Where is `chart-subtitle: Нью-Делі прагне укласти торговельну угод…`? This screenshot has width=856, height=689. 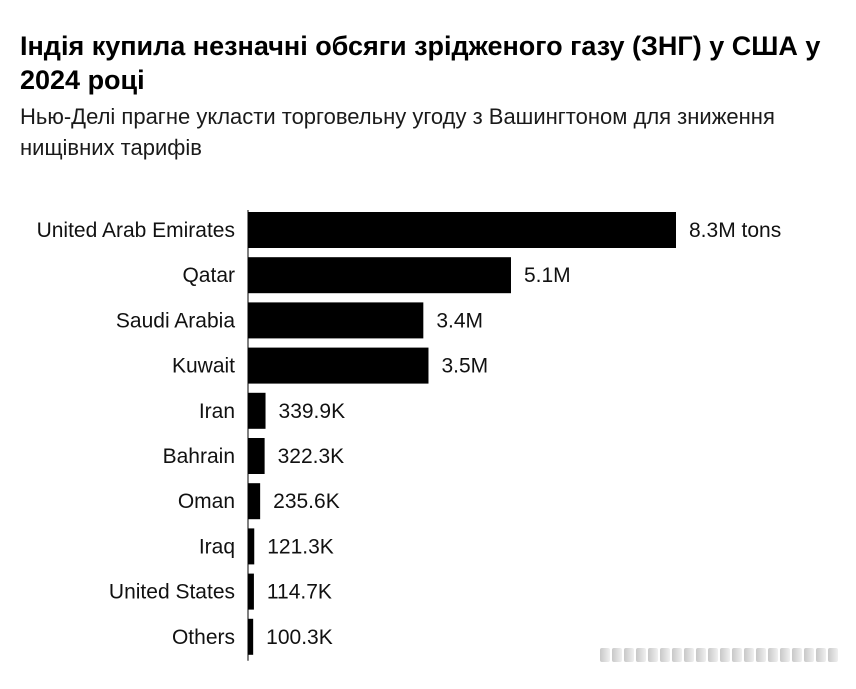
chart-subtitle: Нью-Делі прагне укласти торговельну угод… is located at coordinates (397, 132).